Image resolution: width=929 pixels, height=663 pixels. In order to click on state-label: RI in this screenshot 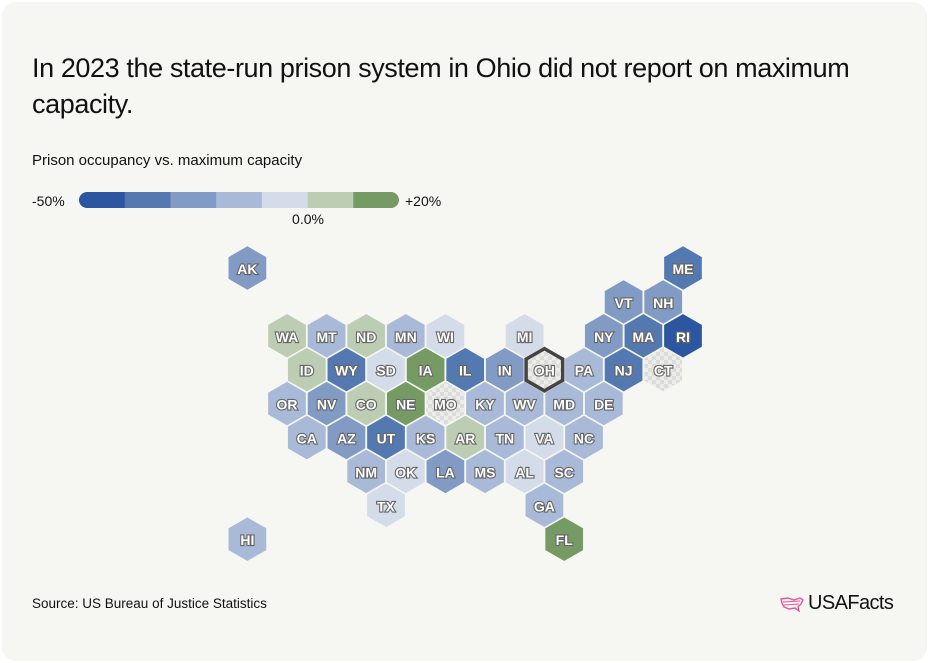, I will do `click(683, 337)`.